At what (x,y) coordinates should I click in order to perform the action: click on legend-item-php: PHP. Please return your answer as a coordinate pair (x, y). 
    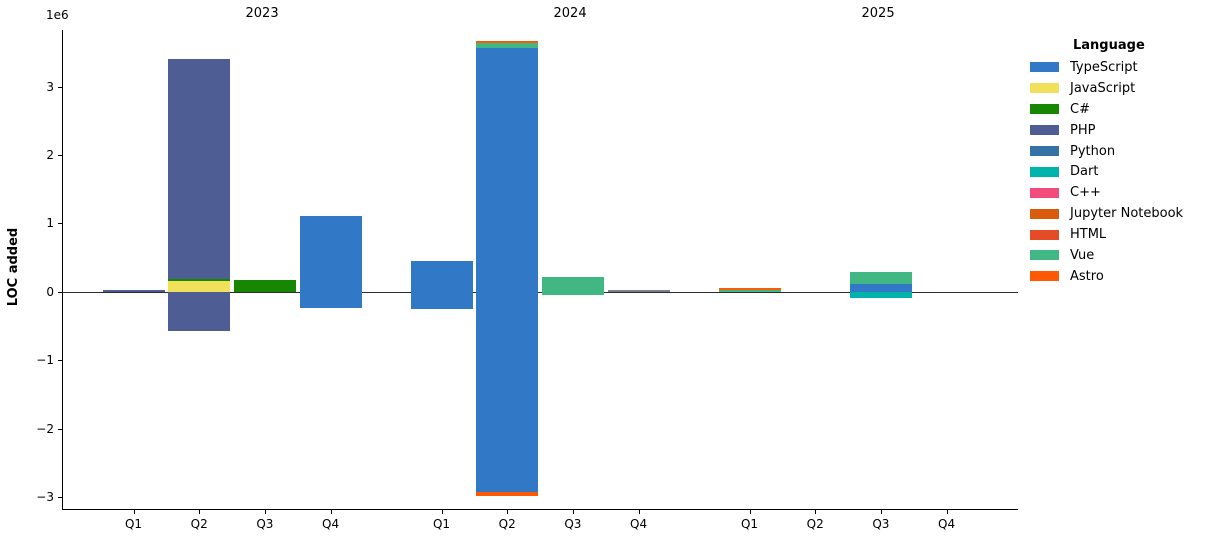
    Looking at the image, I should click on (1106, 130).